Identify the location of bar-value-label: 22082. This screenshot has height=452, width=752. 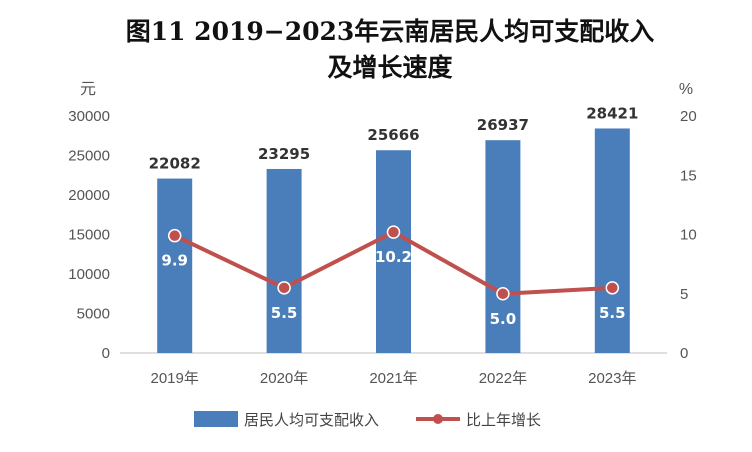
(175, 164).